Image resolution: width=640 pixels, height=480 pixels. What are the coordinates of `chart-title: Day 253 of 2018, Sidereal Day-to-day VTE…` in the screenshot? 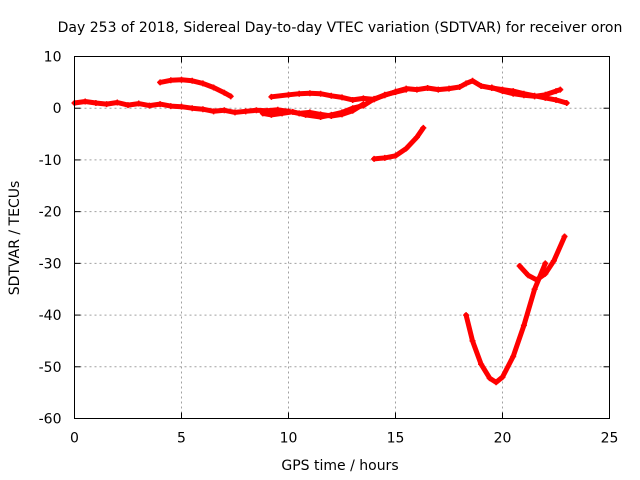 It's located at (340, 28).